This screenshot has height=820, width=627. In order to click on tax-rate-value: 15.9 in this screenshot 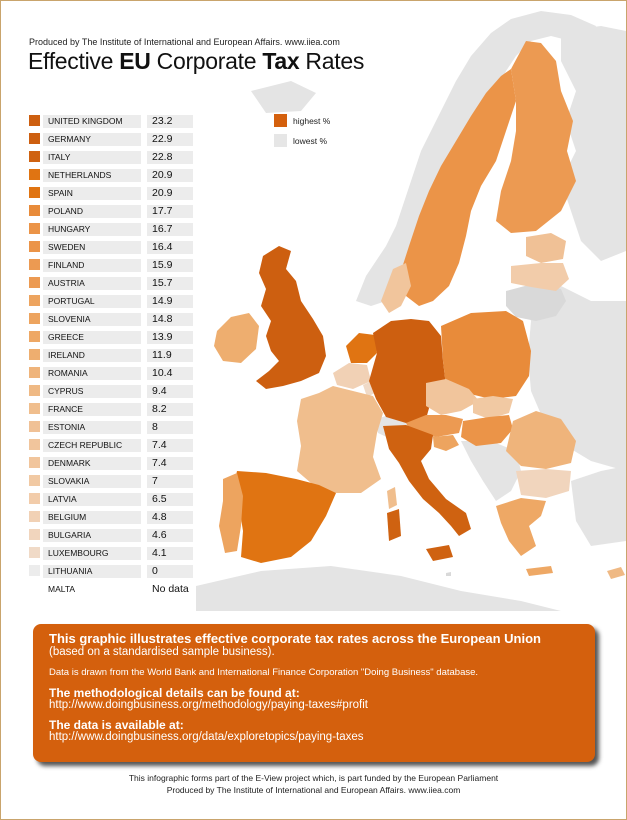, I will do `click(170, 265)`.